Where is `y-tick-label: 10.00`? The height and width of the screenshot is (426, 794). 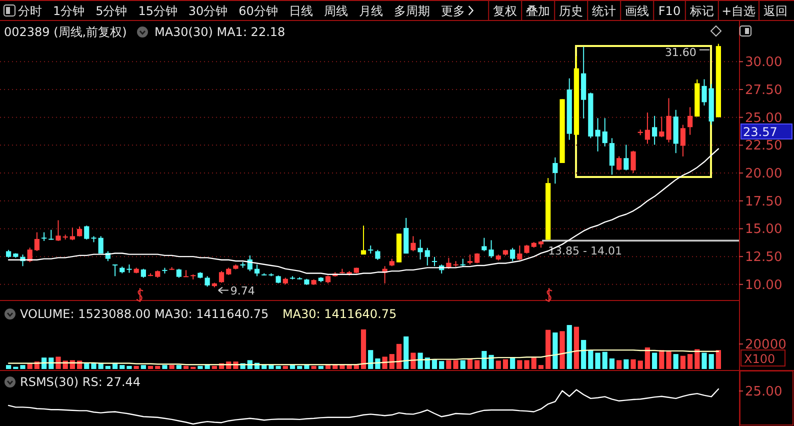 y-tick-label: 10.00 is located at coordinates (763, 285).